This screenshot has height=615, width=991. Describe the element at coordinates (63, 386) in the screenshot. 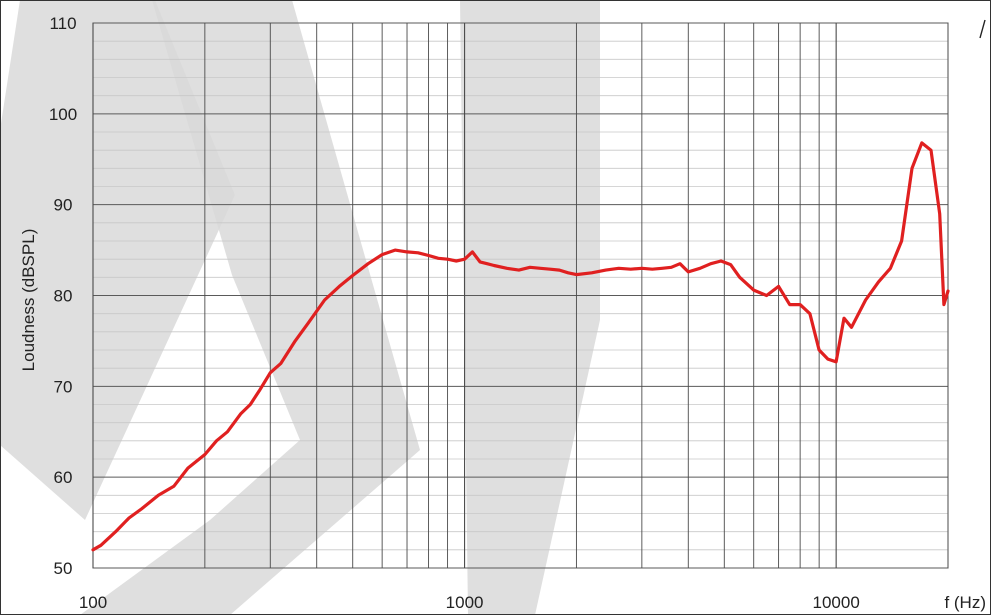

I see `y-tick-label: 70` at that location.